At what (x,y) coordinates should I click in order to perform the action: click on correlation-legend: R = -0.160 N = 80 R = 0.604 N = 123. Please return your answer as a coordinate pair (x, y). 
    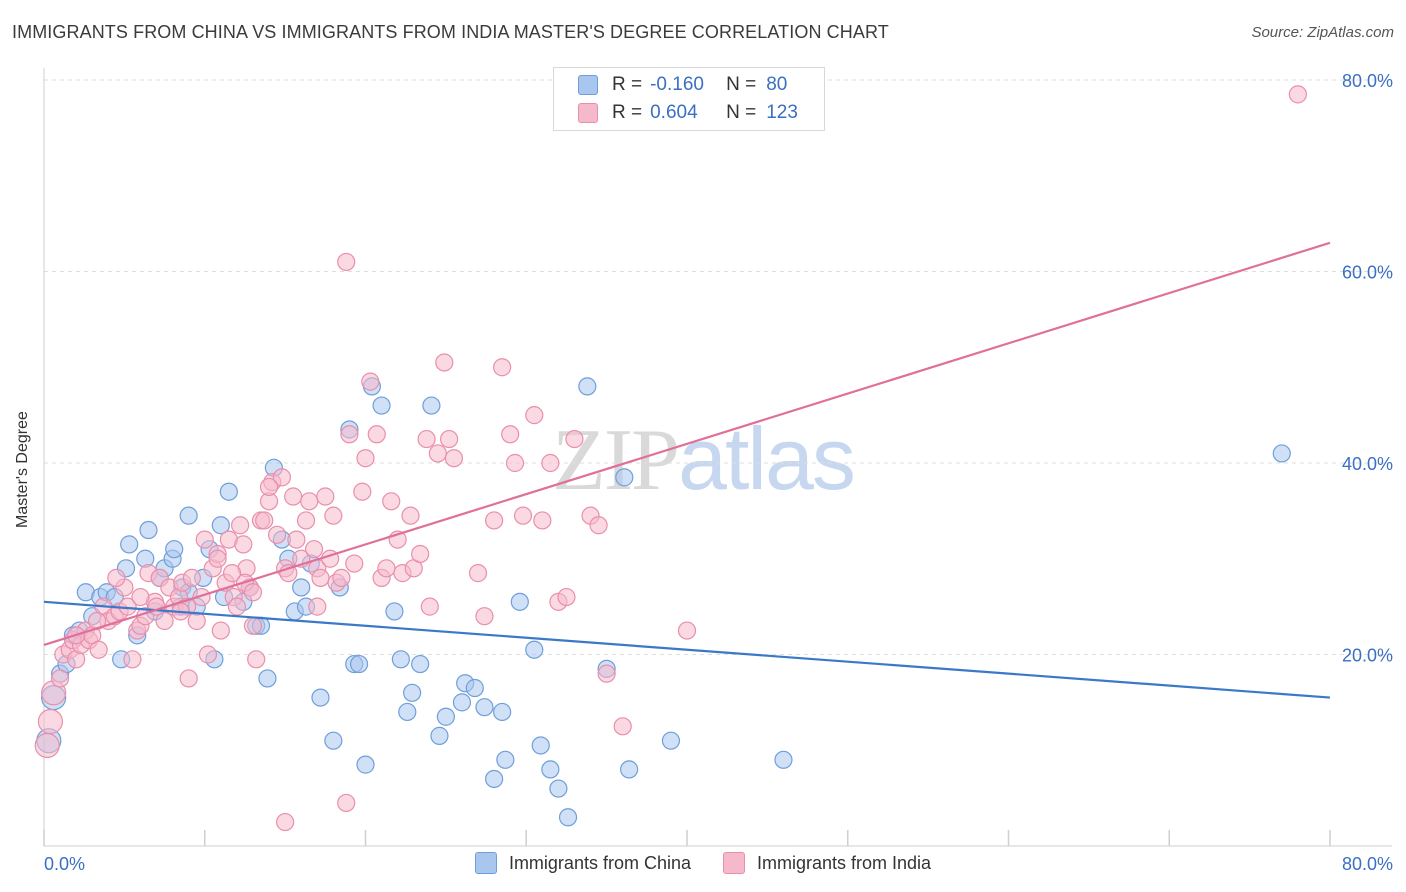
    Looking at the image, I should click on (689, 99).